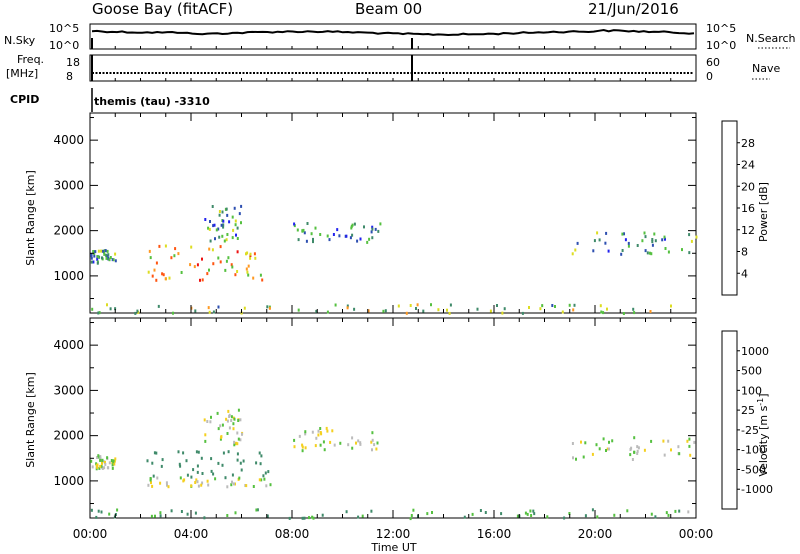 The image size is (800, 554). Describe the element at coordinates (748, 186) in the screenshot. I see `power-cbar-label-4: 20` at that location.